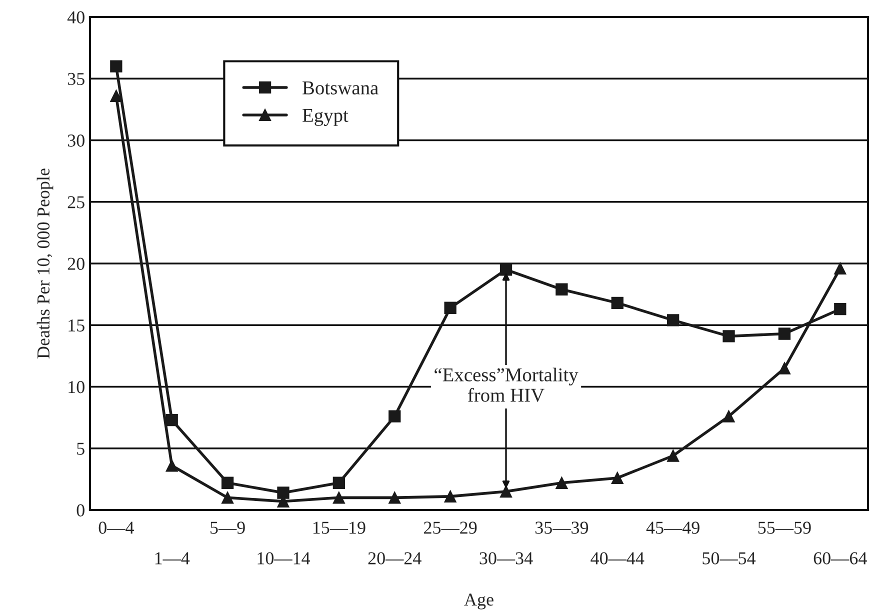 The width and height of the screenshot is (885, 612). I want to click on x-tick-label: 15—19, so click(339, 528).